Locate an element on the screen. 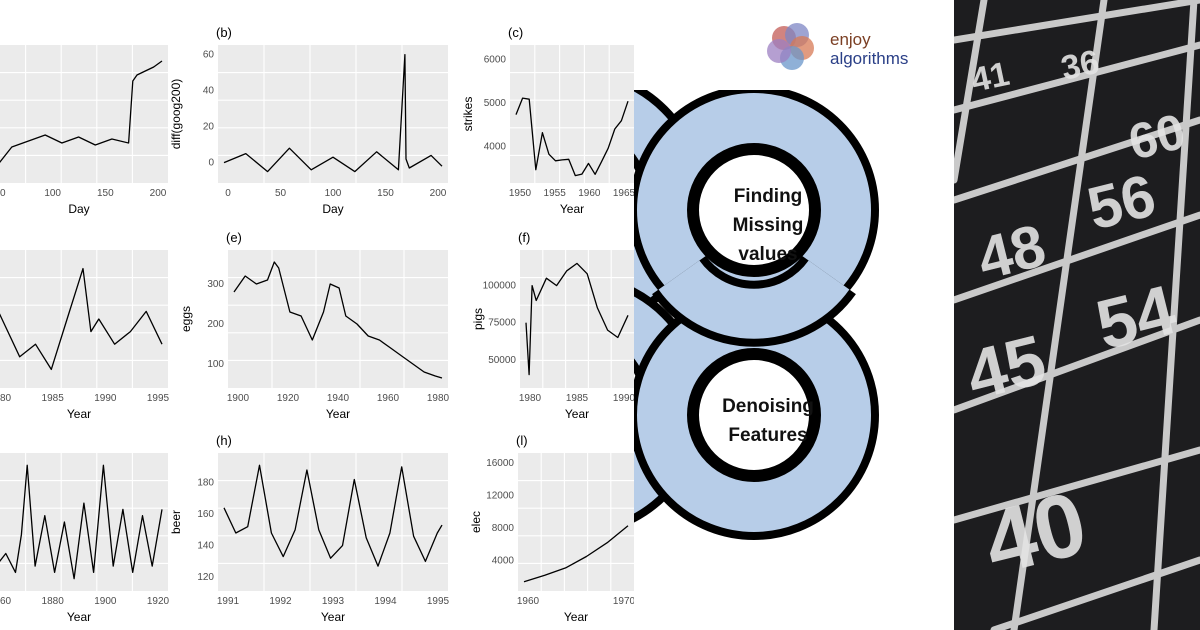  chart-panel: 1900 1920 1940 1960 1980 100 200 300 Year eggs (e) is located at coordinates (314, 325).